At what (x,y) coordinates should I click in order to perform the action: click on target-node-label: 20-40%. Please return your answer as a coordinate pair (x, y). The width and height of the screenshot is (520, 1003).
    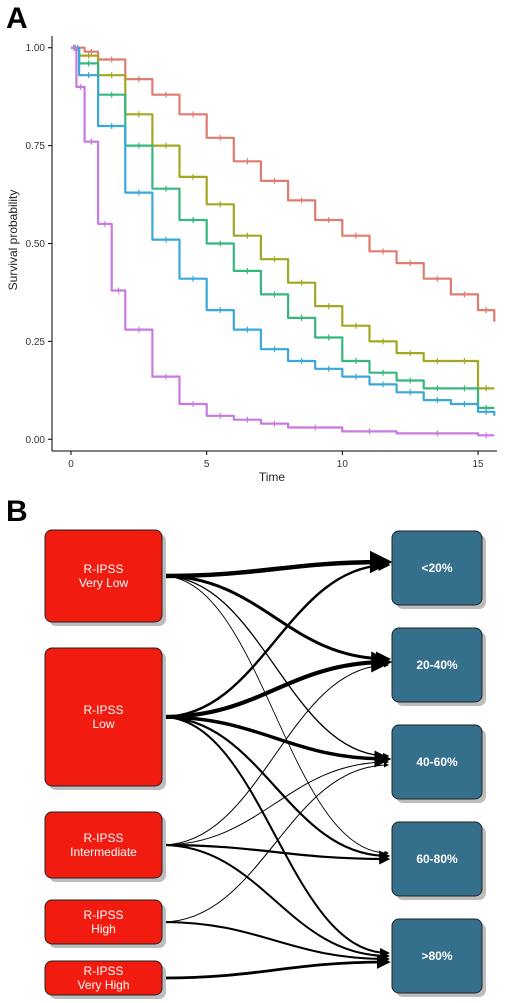
    Looking at the image, I should click on (437, 665).